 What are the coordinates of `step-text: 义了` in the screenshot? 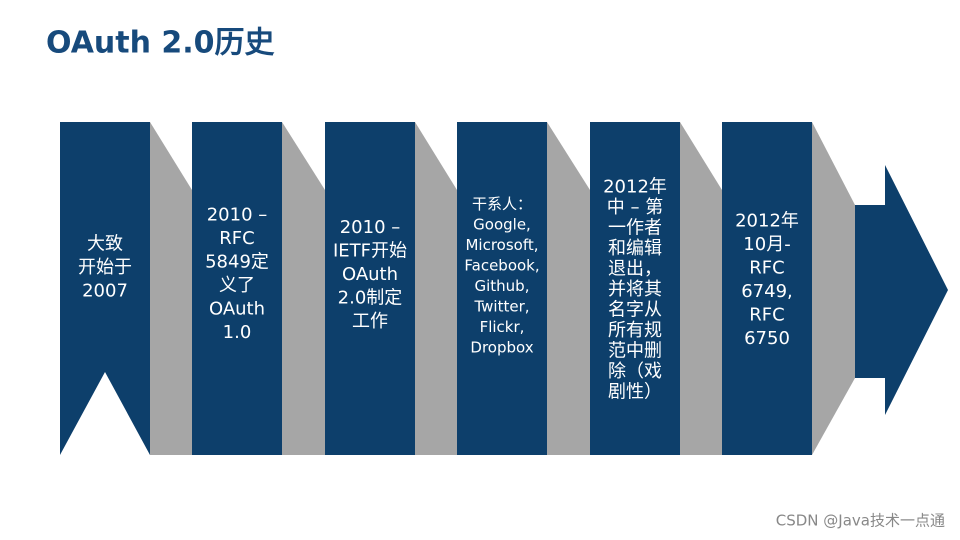 It's located at (237, 285).